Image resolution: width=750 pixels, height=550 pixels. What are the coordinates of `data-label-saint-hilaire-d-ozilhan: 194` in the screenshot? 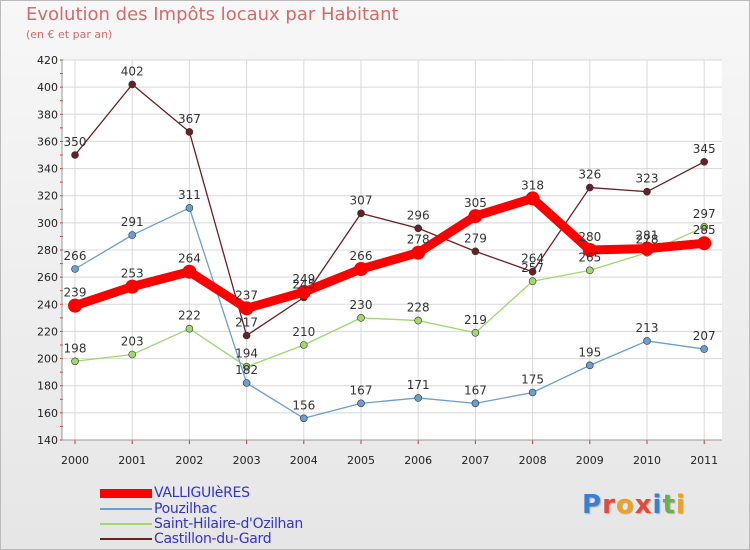 It's located at (246, 354).